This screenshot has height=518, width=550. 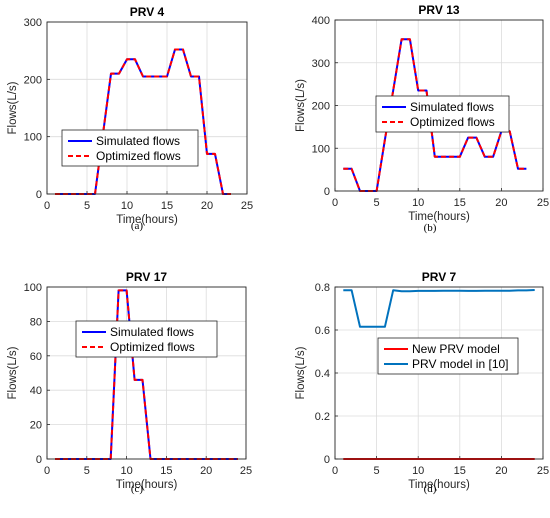 I want to click on y-tick-label: 60, so click(x=36, y=357).